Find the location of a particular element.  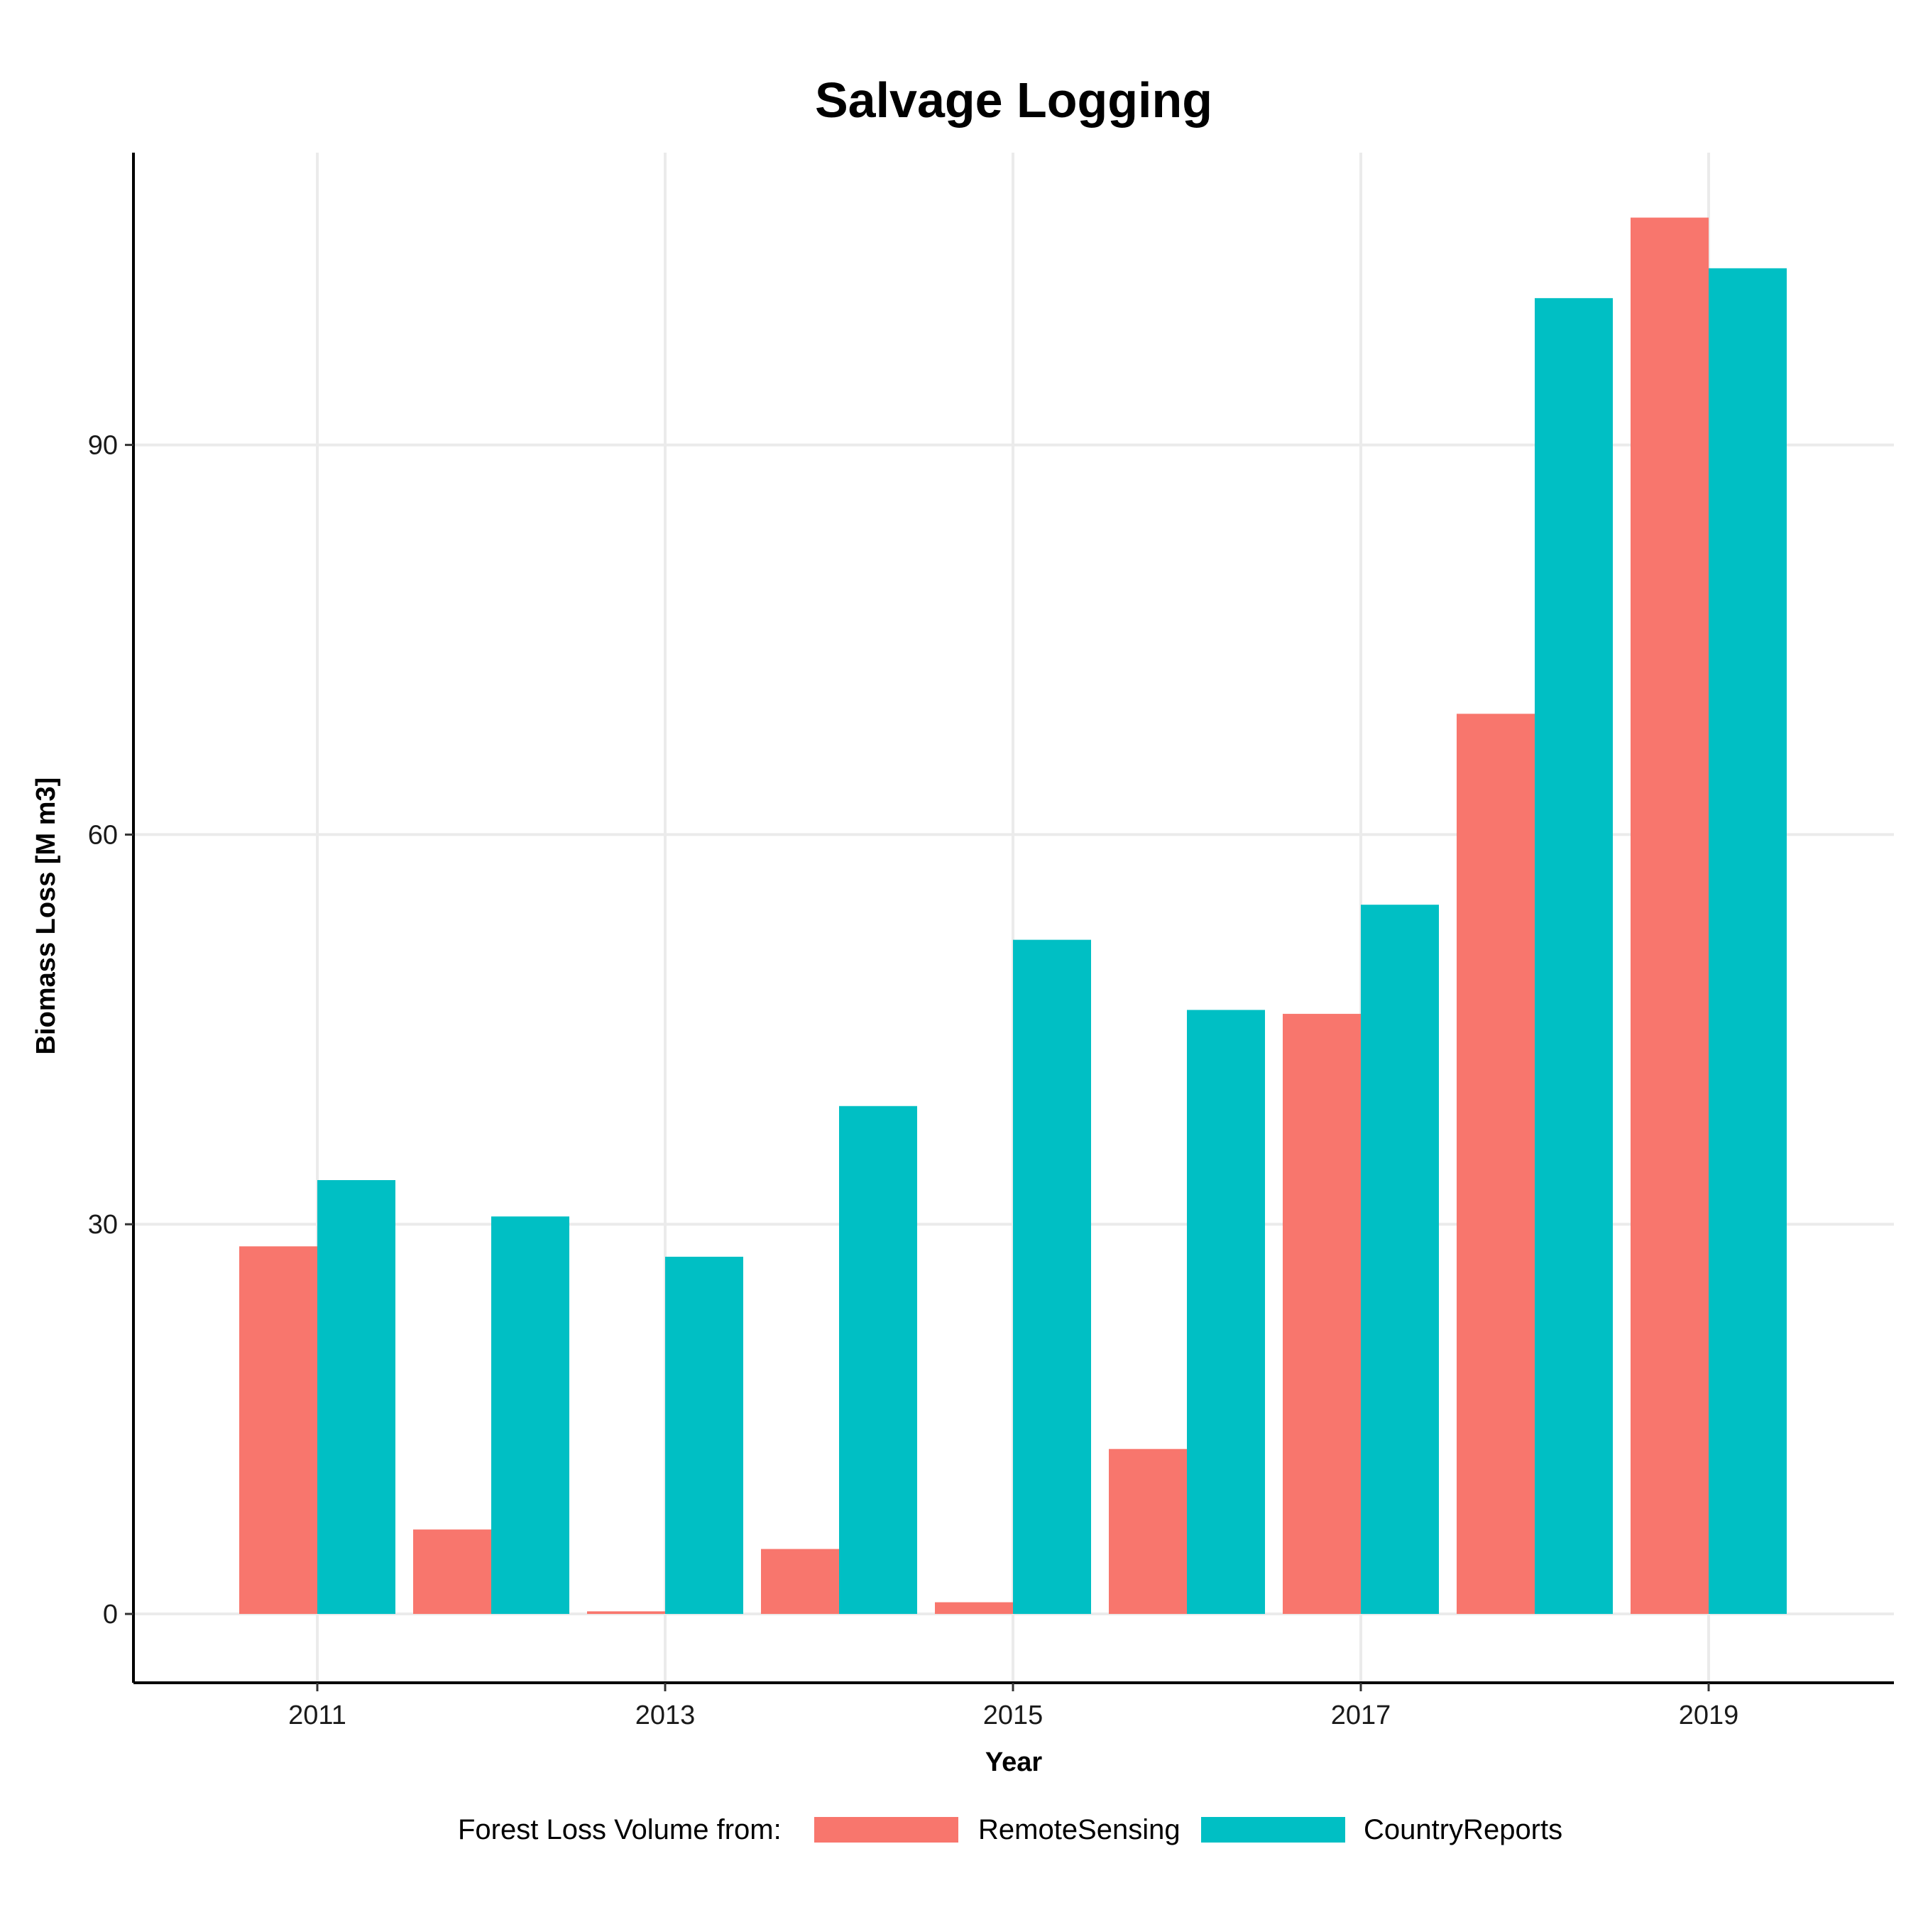

bar-countryreports-2013 is located at coordinates (704, 1435).